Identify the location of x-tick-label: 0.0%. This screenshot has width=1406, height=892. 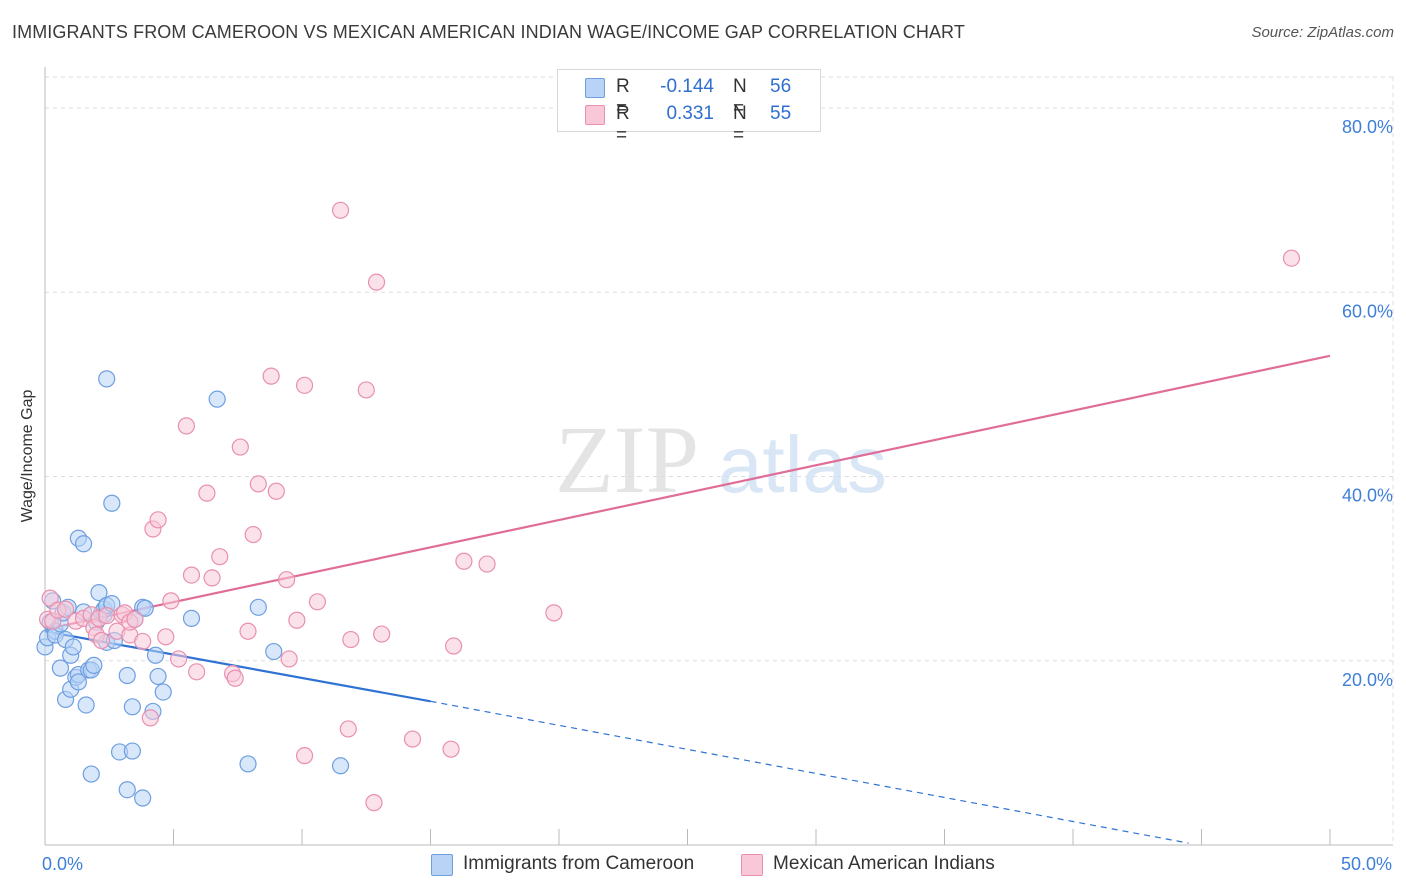
(62, 864).